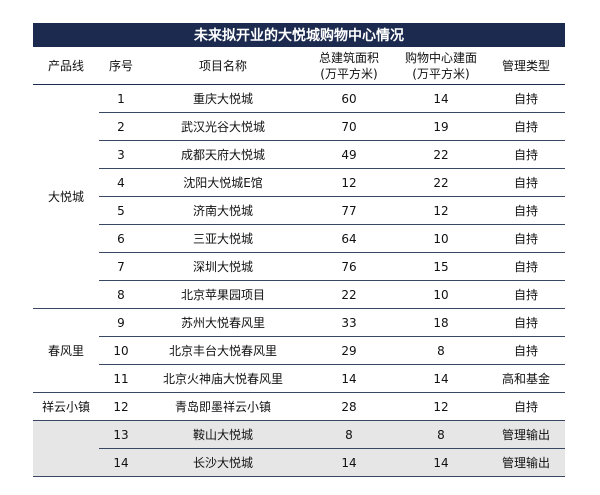 This screenshot has height=495, width=600. Describe the element at coordinates (121, 238) in the screenshot. I see `cell-number: 6` at that location.